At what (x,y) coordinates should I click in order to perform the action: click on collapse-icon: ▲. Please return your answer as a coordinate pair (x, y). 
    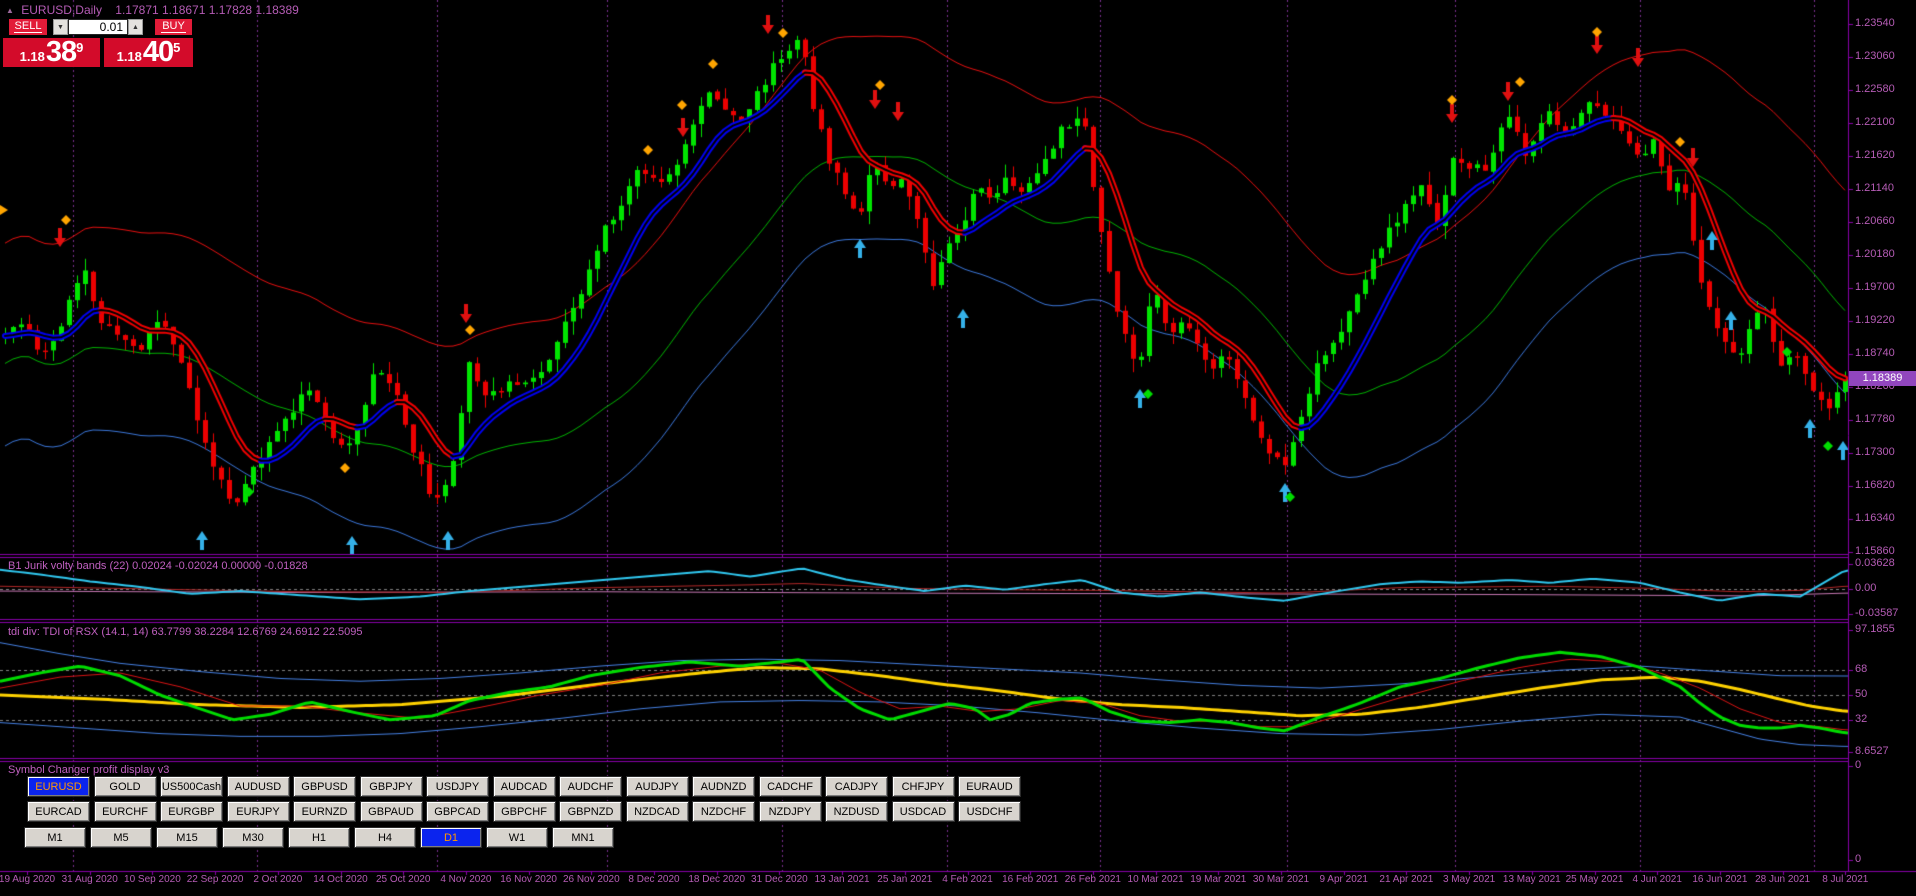
    Looking at the image, I should click on (10, 10).